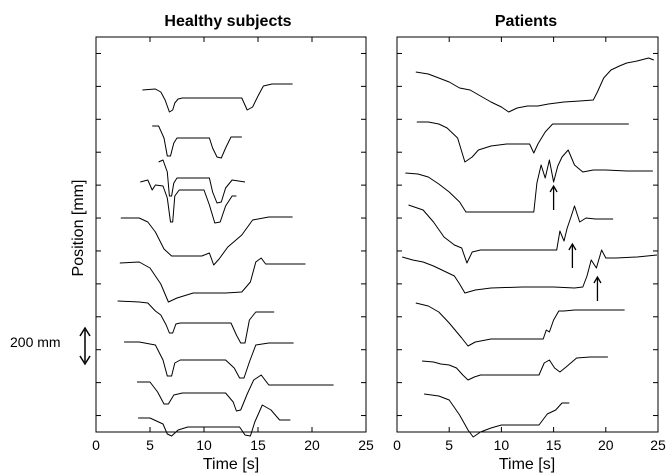  What do you see at coordinates (78, 228) in the screenshot?
I see `y-axis-label: Position [mm]` at bounding box center [78, 228].